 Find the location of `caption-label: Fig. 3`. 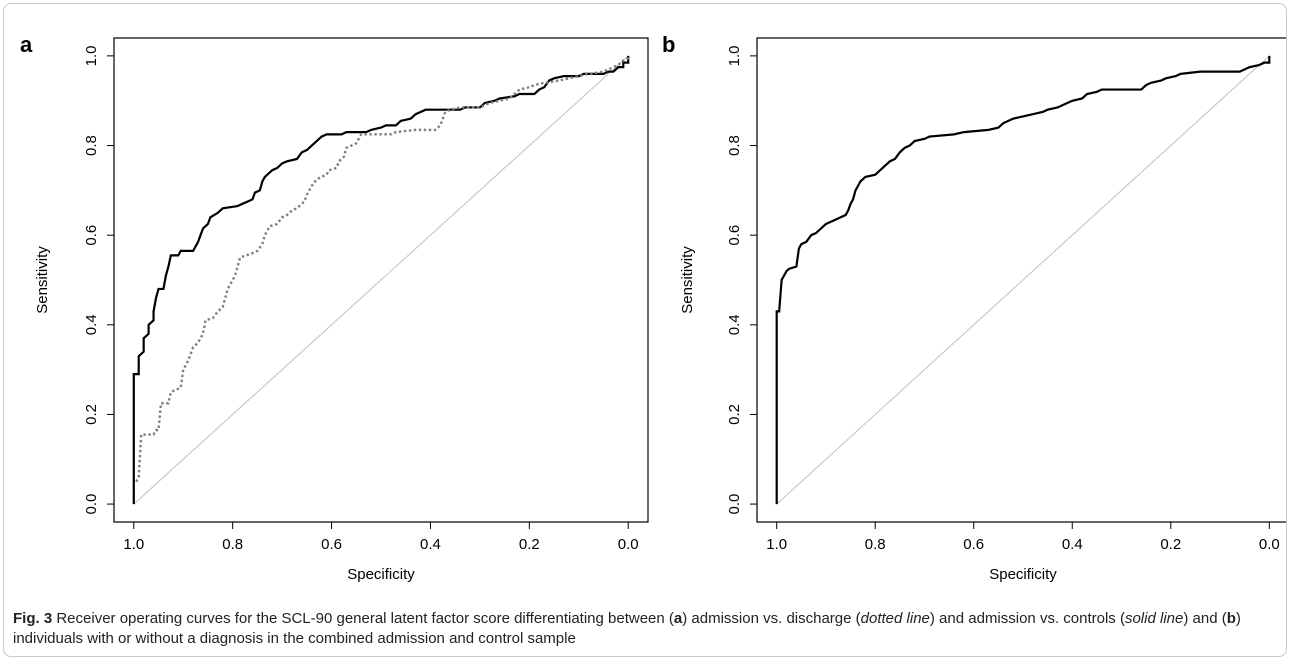

caption-label: Fig. 3 is located at coordinates (33, 618).